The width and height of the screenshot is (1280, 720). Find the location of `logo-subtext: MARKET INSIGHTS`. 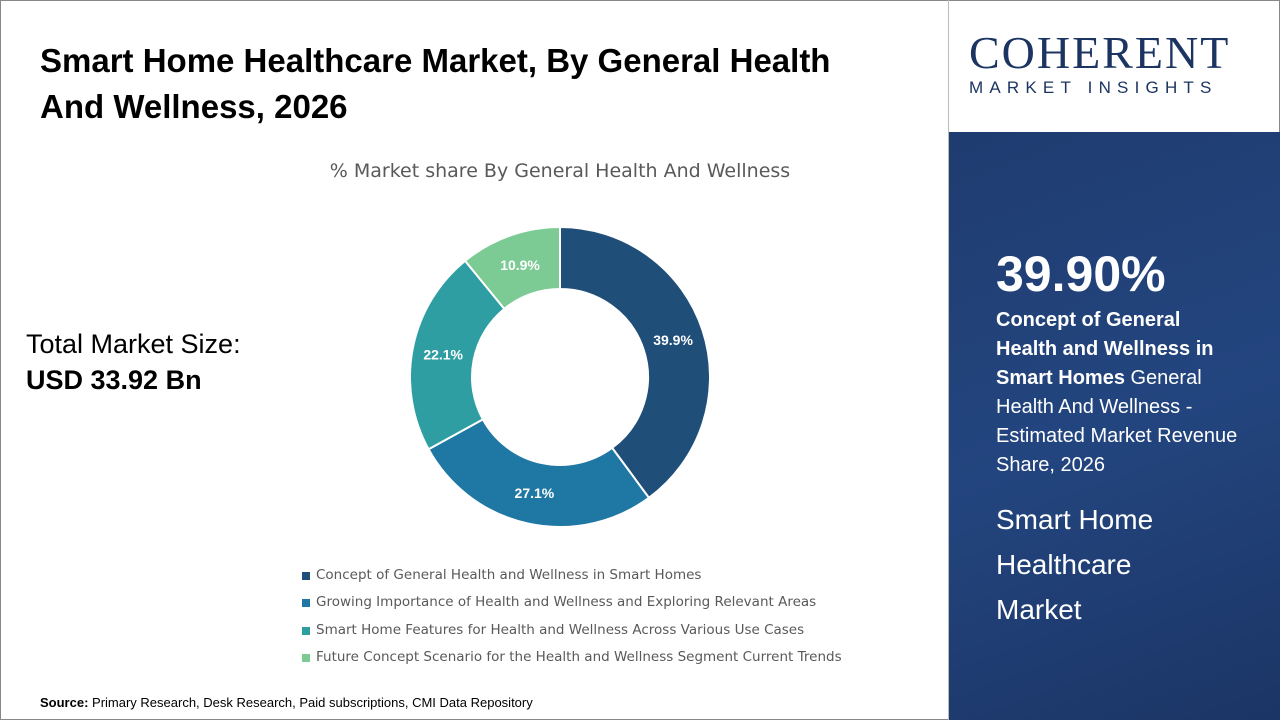

logo-subtext: MARKET INSIGHTS is located at coordinates (1093, 87).